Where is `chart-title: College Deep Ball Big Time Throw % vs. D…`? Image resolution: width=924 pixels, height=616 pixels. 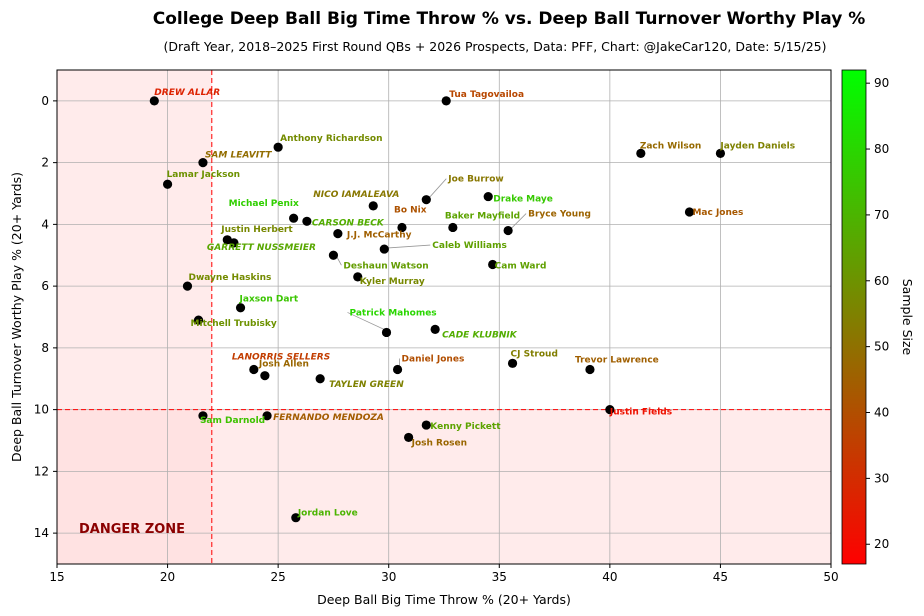
chart-title: College Deep Ball Big Time Throw % vs. D… is located at coordinates (509, 19).